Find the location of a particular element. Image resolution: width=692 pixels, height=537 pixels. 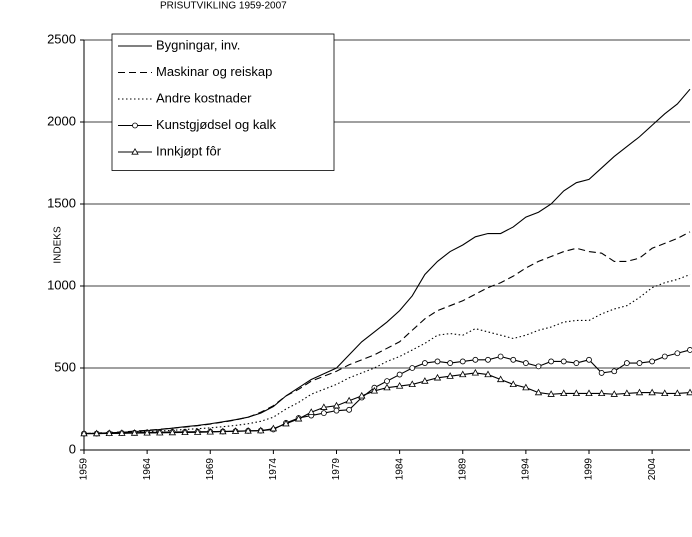

series-line is located at coordinates (387, 392).